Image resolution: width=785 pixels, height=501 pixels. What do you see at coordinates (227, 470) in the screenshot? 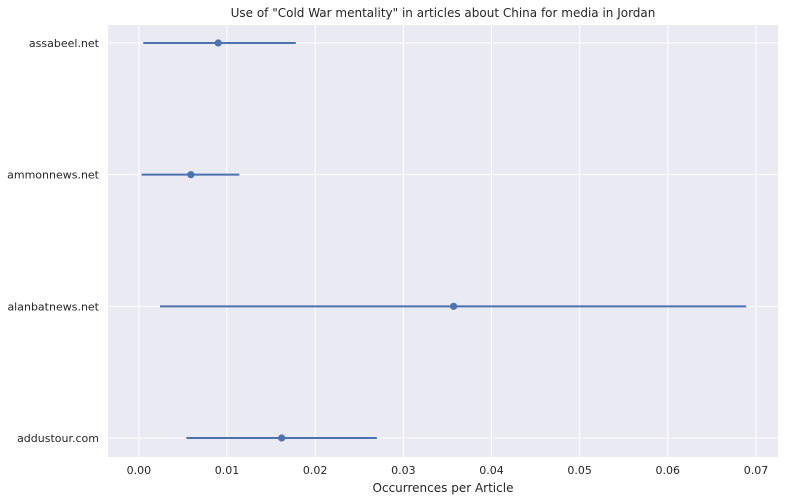
I see `x-tick-label: 0.01` at bounding box center [227, 470].